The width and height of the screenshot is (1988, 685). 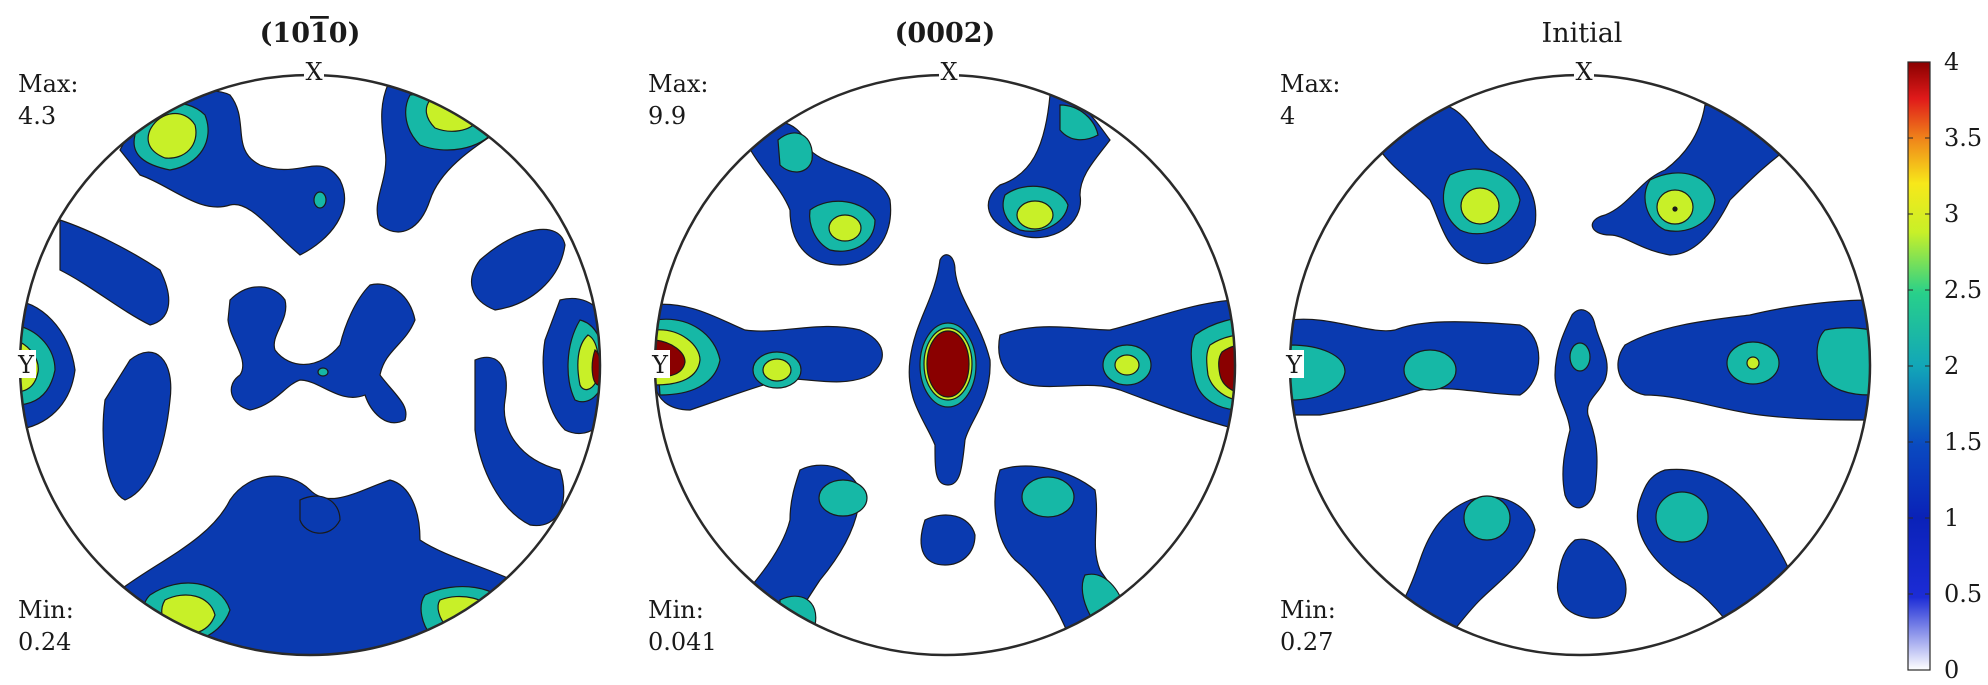 I want to click on colorbar: 0 0.5 1 1.5 2 2.5 3 3.5 4, so click(x=1944, y=366).